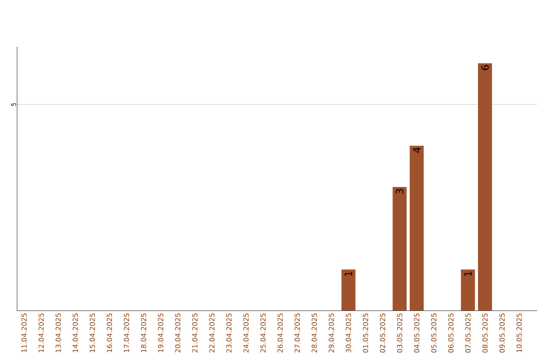 Image resolution: width=540 pixels, height=355 pixels. What do you see at coordinates (400, 191) in the screenshot?
I see `data-label: 3` at bounding box center [400, 191].